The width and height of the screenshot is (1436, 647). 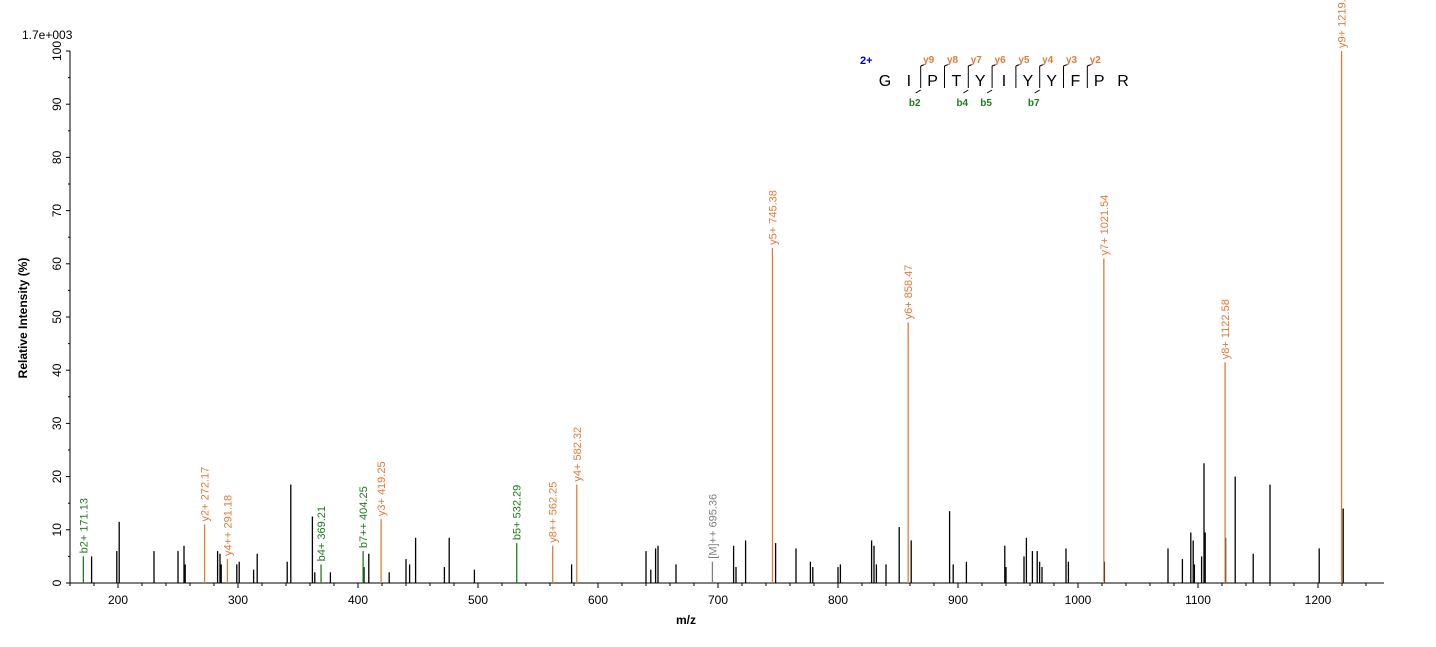 I want to click on peak-label: y2+ 272.17, so click(x=206, y=494).